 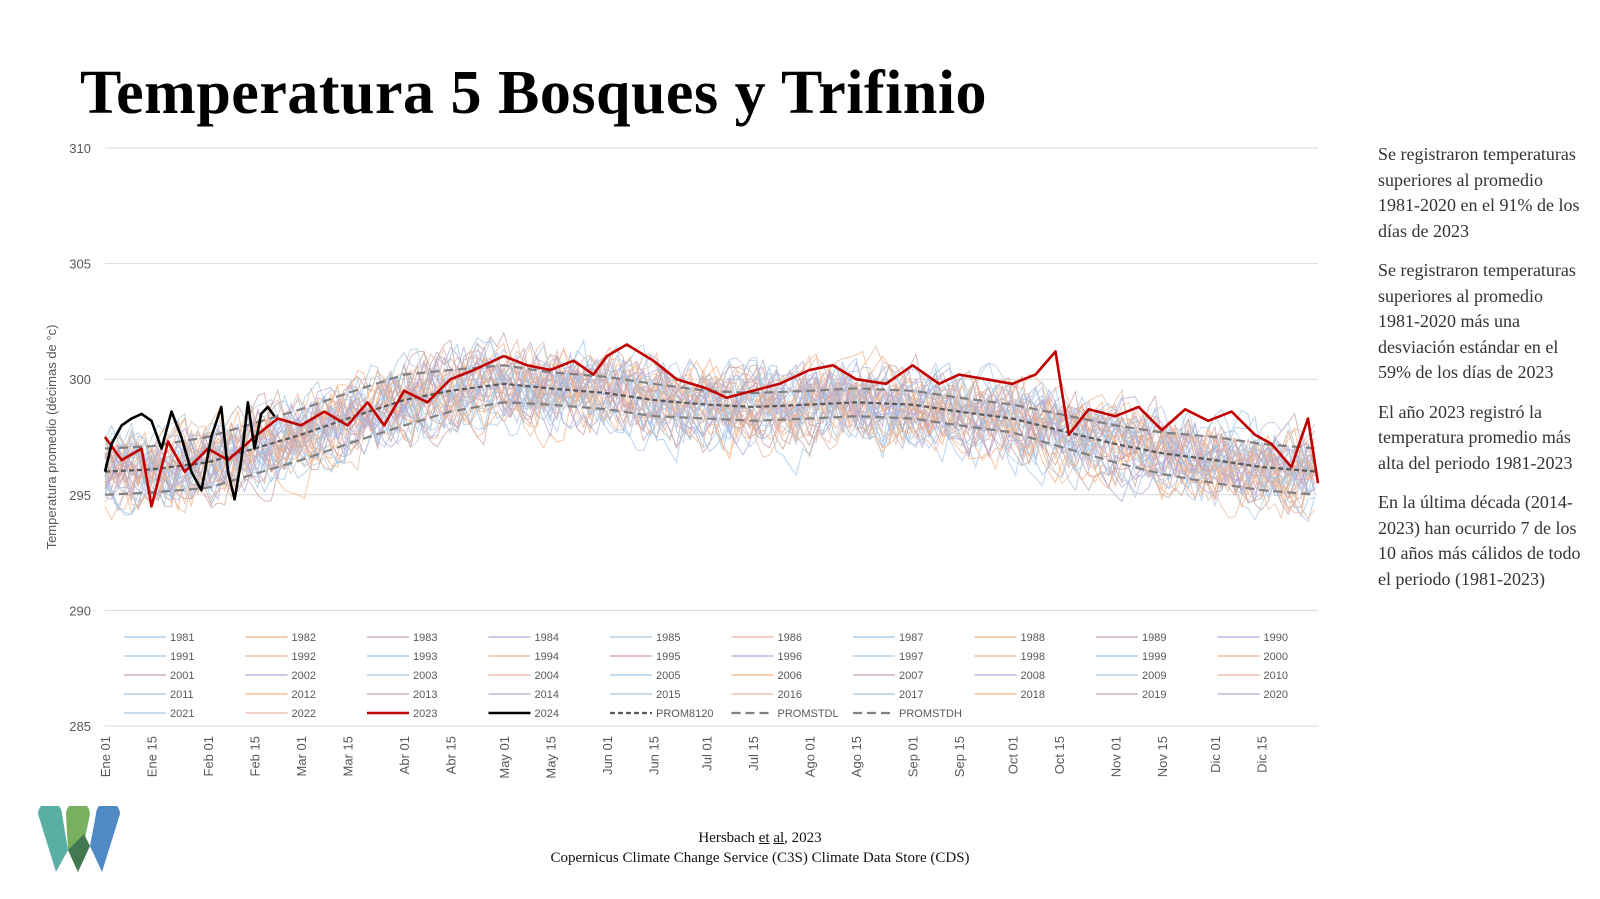 I want to click on legend-label: 2004, so click(x=547, y=676).